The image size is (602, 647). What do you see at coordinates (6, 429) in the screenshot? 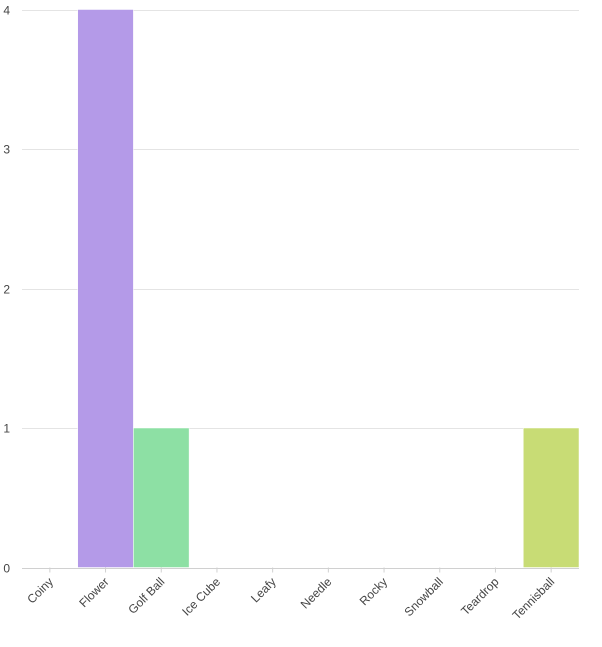
I see `y-tick-label: 1` at bounding box center [6, 429].